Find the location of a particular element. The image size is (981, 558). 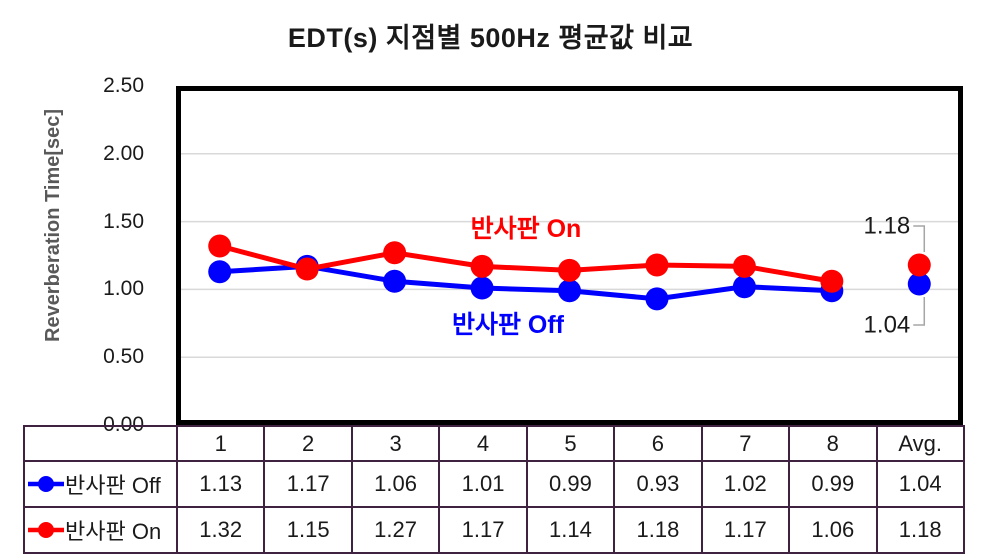

table-cell: 1.04 is located at coordinates (920, 484).